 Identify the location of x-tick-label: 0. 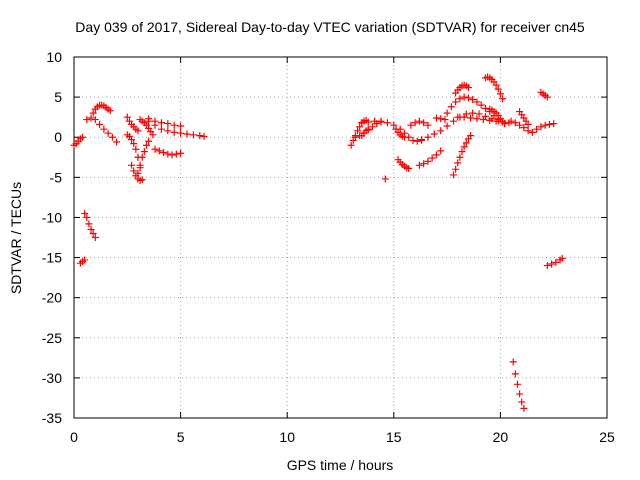
(74, 437).